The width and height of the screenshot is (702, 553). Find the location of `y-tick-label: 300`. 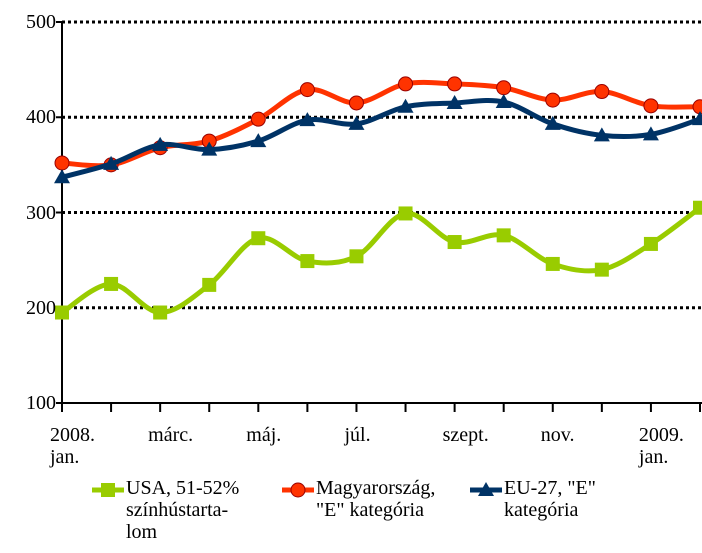

y-tick-label: 300 is located at coordinates (41, 212).